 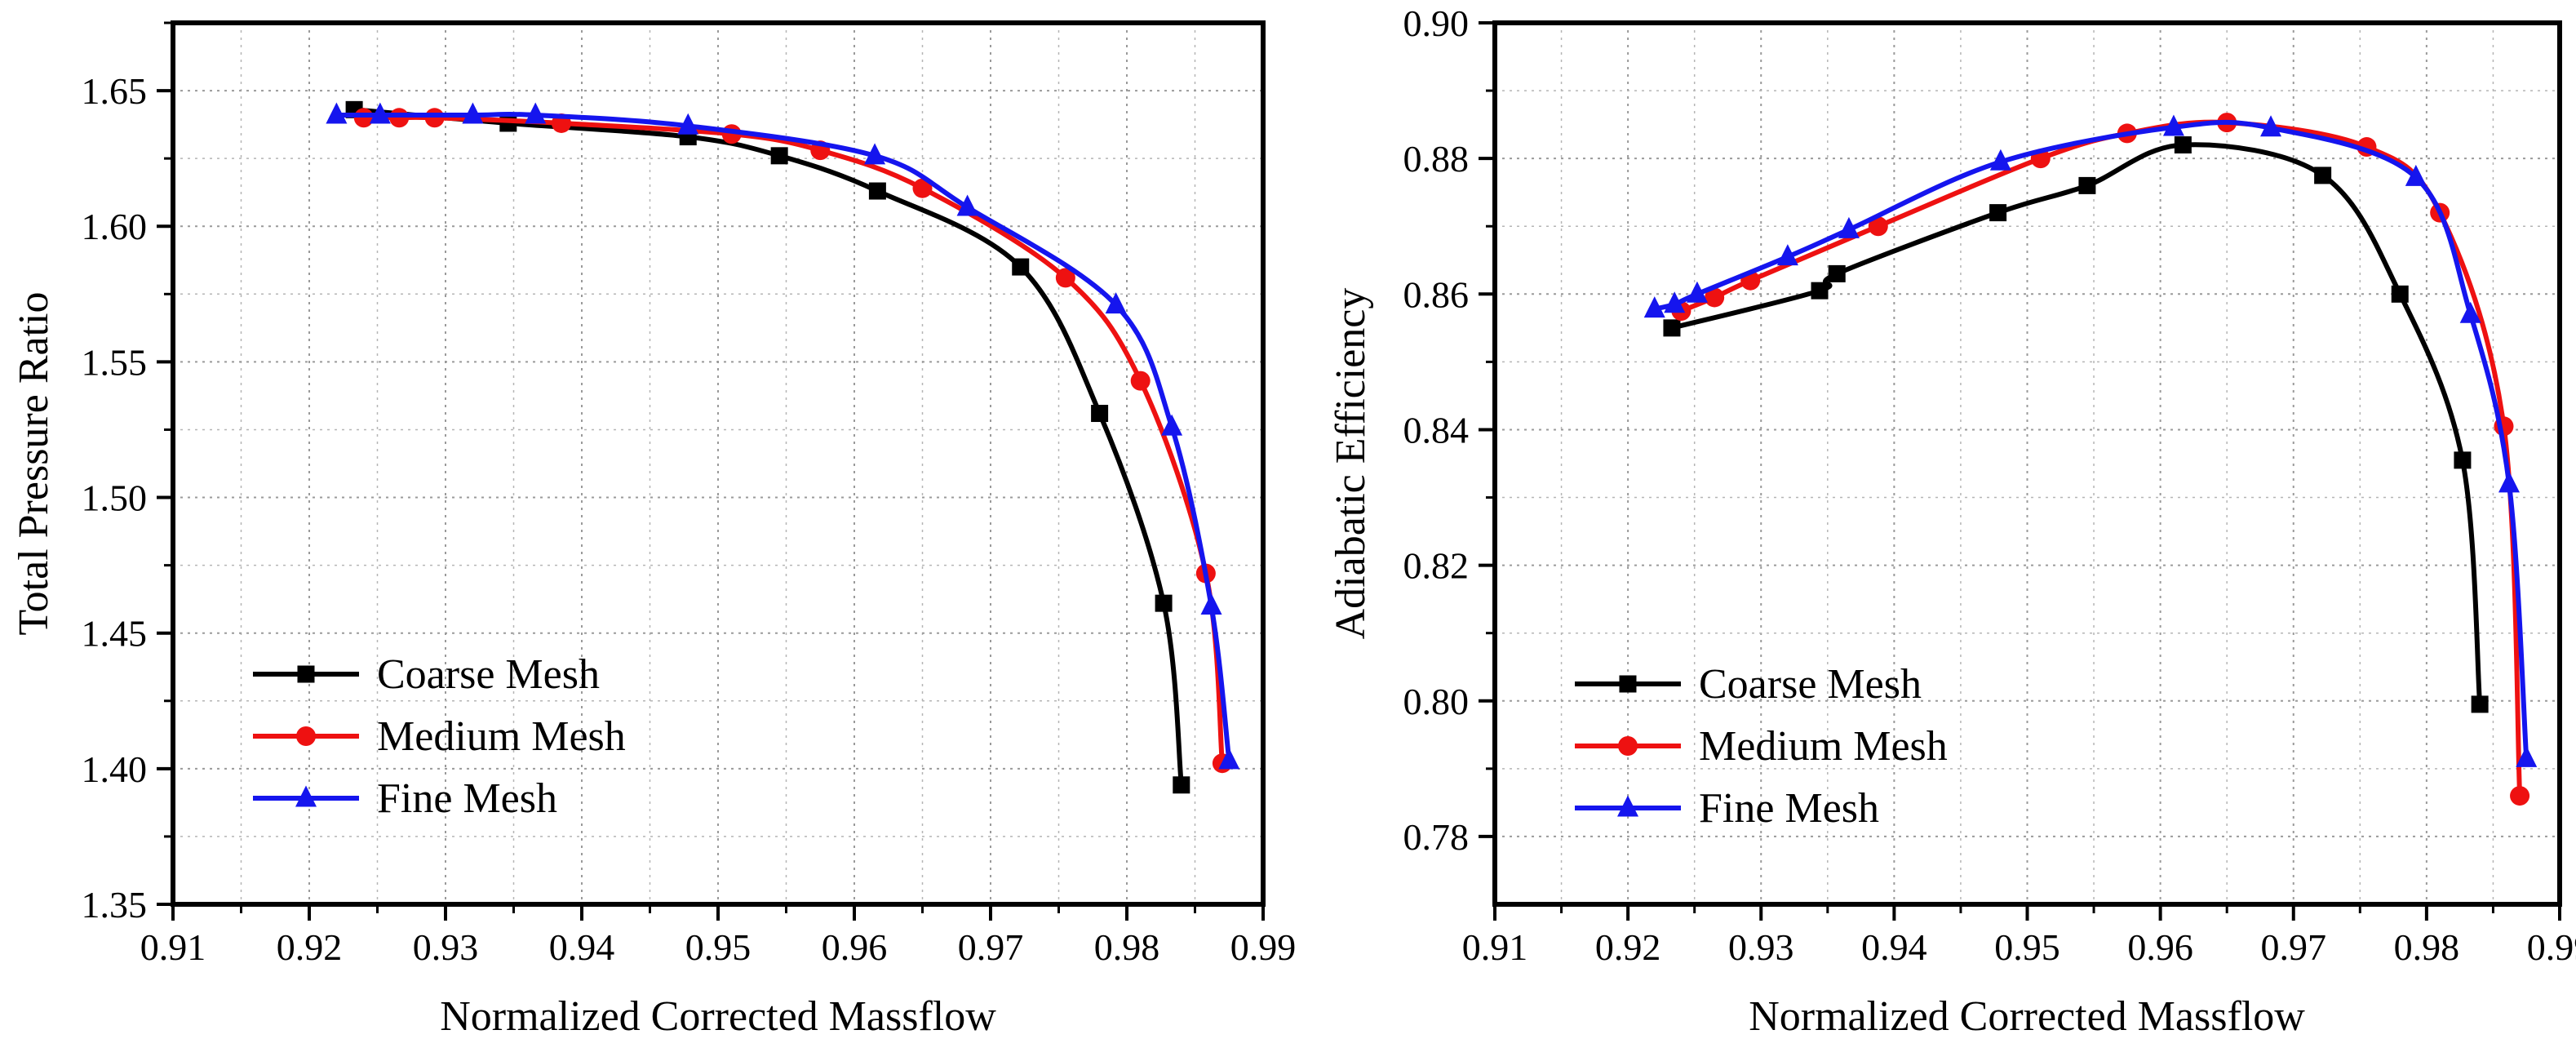 I want to click on y-tick-label: 0.78, so click(x=1436, y=837).